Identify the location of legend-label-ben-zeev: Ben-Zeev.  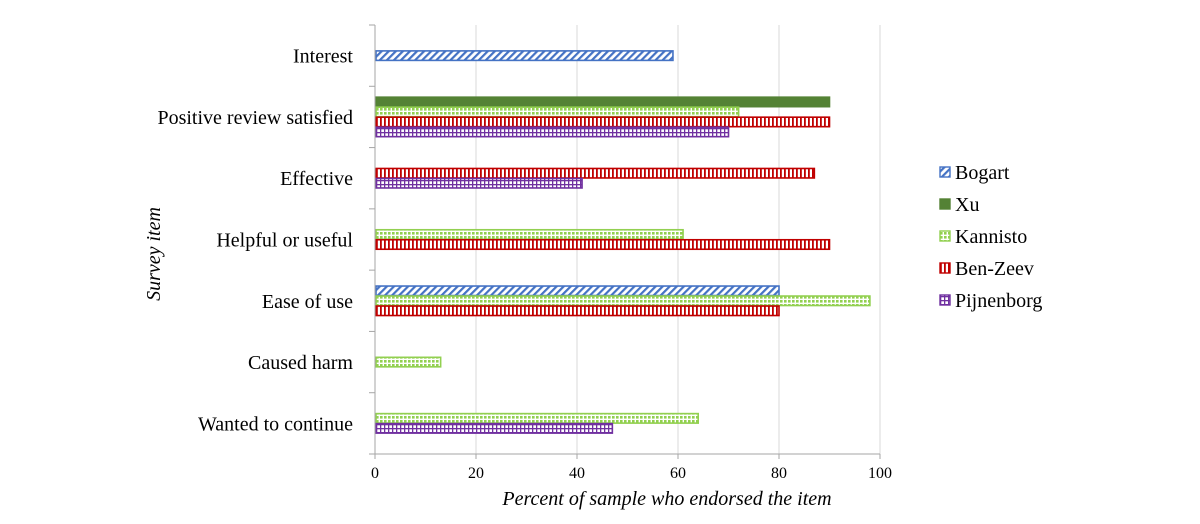
(994, 269).